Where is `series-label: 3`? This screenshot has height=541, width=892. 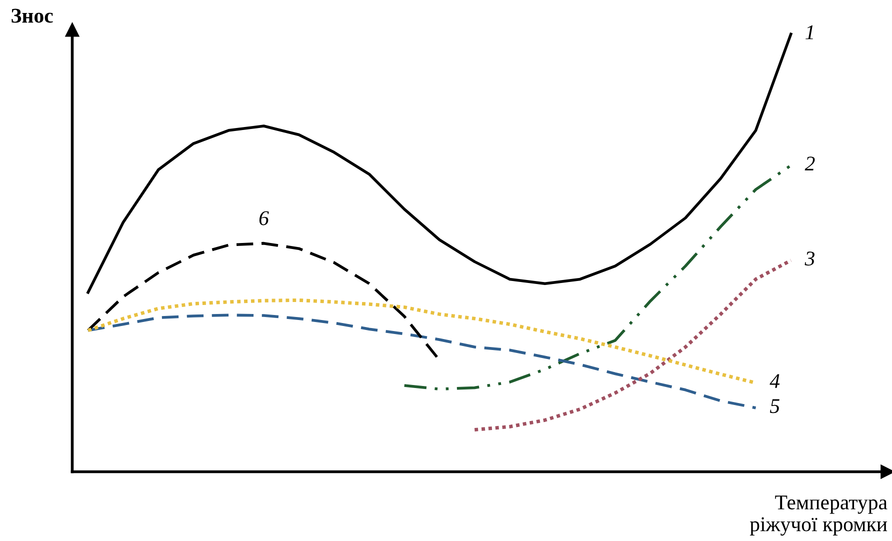
series-label: 3 is located at coordinates (809, 259).